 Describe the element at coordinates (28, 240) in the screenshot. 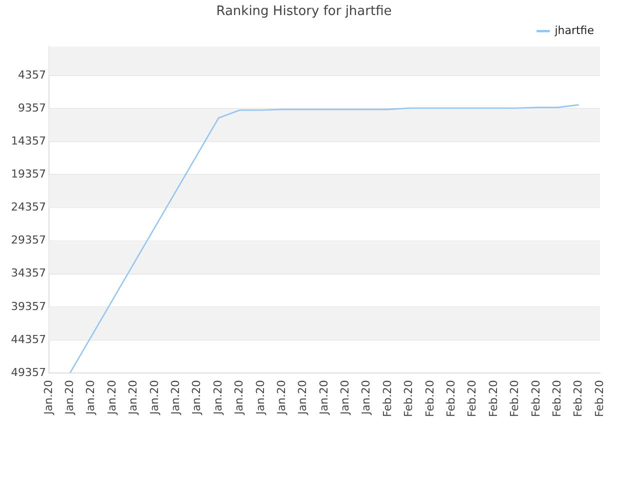

I see `y-tick-label: 29357` at that location.